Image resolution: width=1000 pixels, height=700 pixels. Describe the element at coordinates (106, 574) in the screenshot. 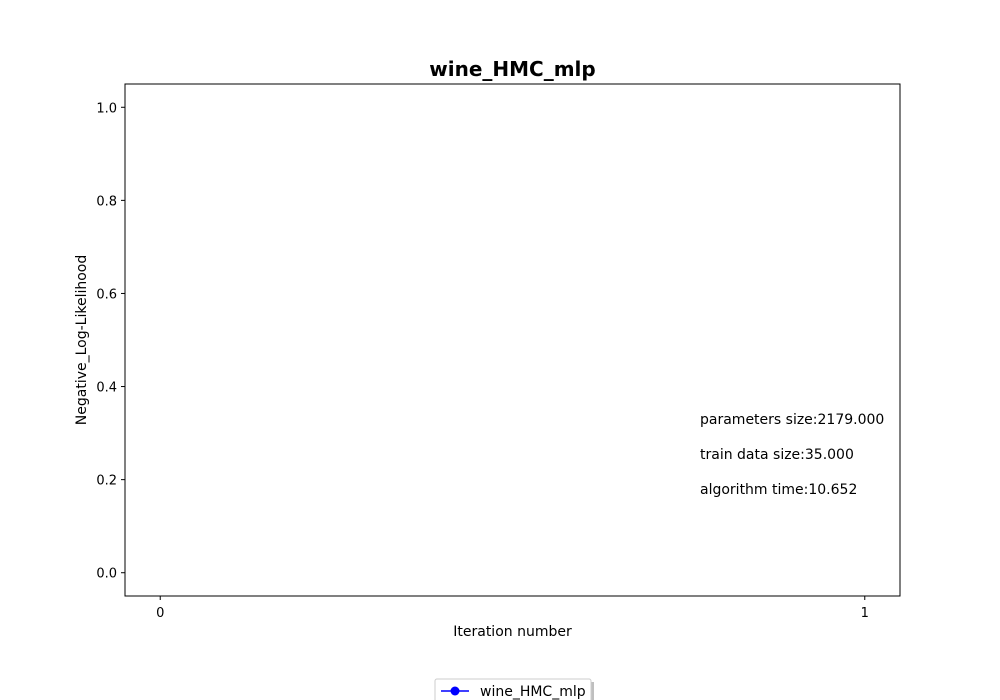

I see `y-tick-label: 0.0` at that location.